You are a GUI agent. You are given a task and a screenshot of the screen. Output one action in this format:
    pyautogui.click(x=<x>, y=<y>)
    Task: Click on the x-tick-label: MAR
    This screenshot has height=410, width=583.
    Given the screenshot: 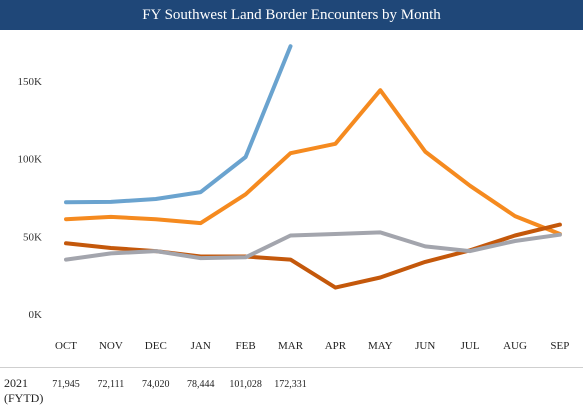 What is the action you would take?
    pyautogui.click(x=291, y=346)
    